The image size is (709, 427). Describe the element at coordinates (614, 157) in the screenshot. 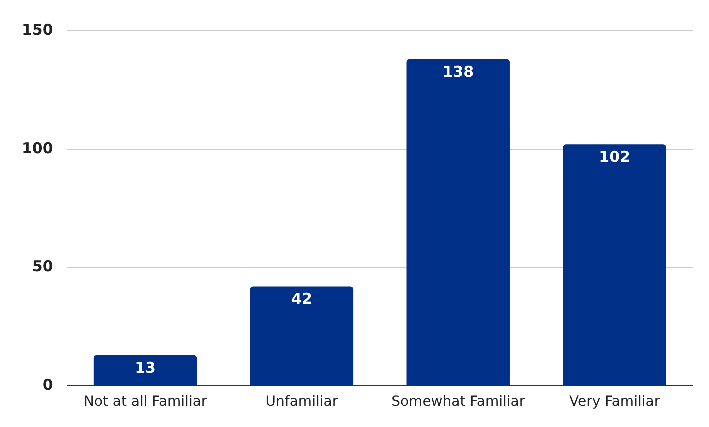

I see `data-label: 102` at that location.